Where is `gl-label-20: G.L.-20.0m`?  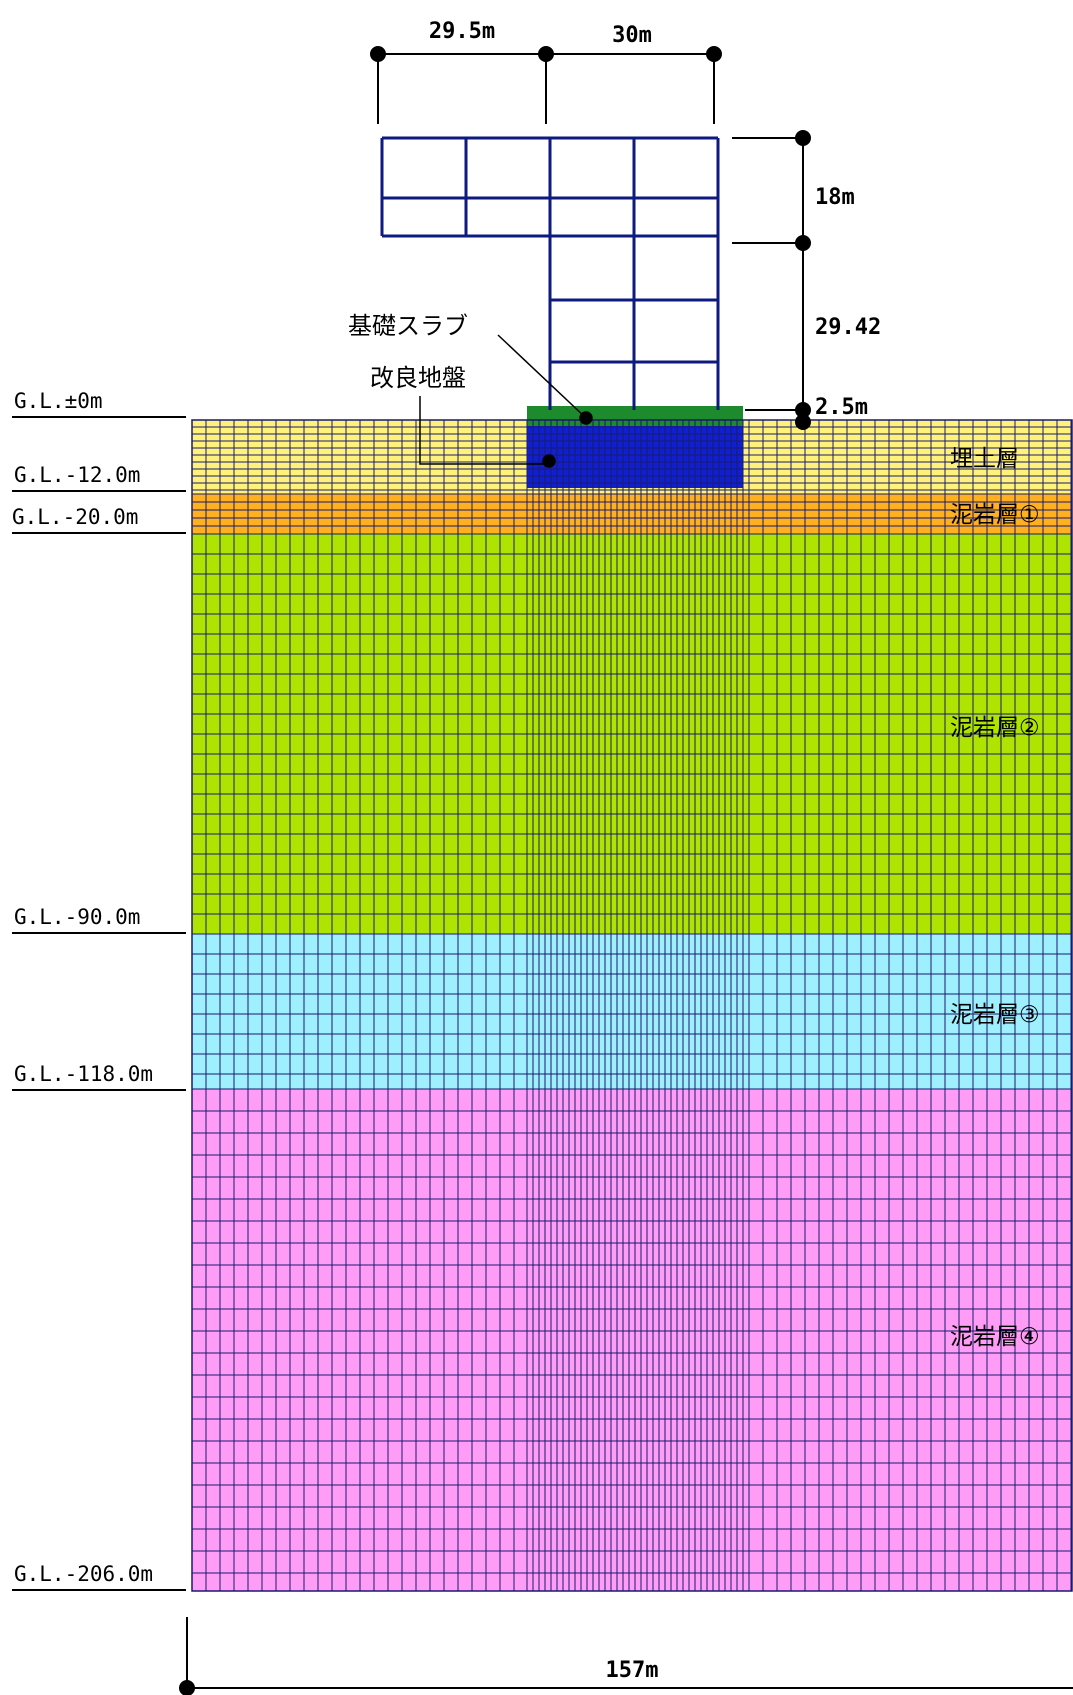 gl-label-20: G.L.-20.0m is located at coordinates (75, 517).